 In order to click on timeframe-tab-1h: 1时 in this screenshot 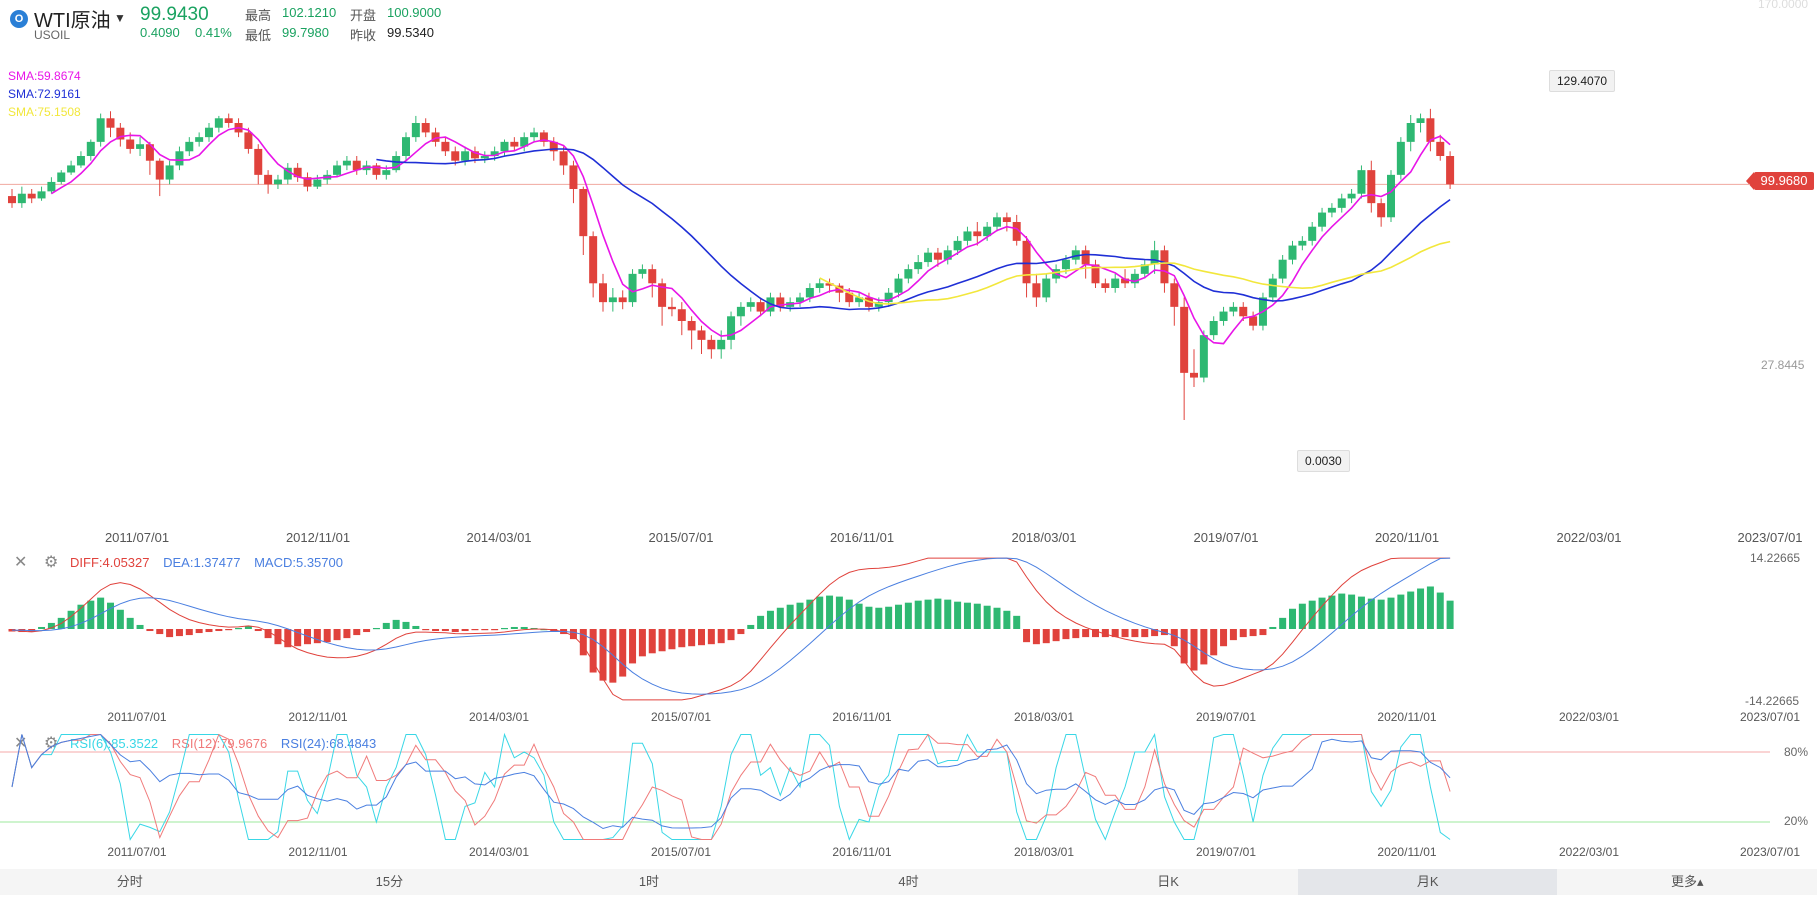, I will do `click(649, 881)`.